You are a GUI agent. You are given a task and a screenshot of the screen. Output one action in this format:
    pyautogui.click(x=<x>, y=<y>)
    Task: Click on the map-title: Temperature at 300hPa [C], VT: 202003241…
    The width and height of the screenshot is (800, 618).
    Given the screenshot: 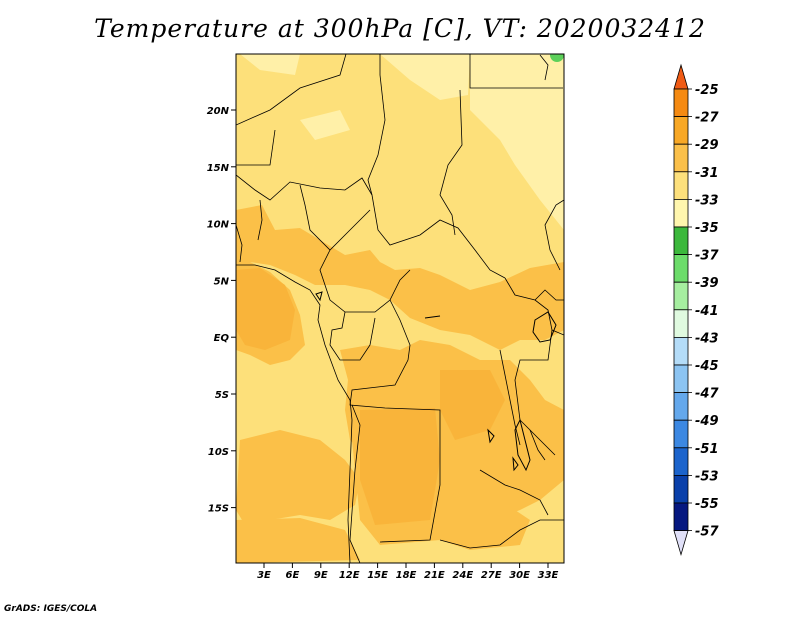 What is the action you would take?
    pyautogui.click(x=400, y=28)
    